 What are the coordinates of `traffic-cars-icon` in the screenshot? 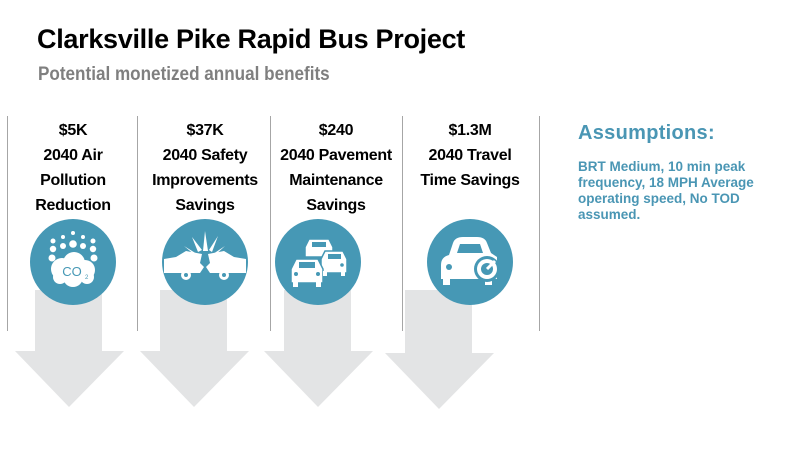 It's located at (318, 262).